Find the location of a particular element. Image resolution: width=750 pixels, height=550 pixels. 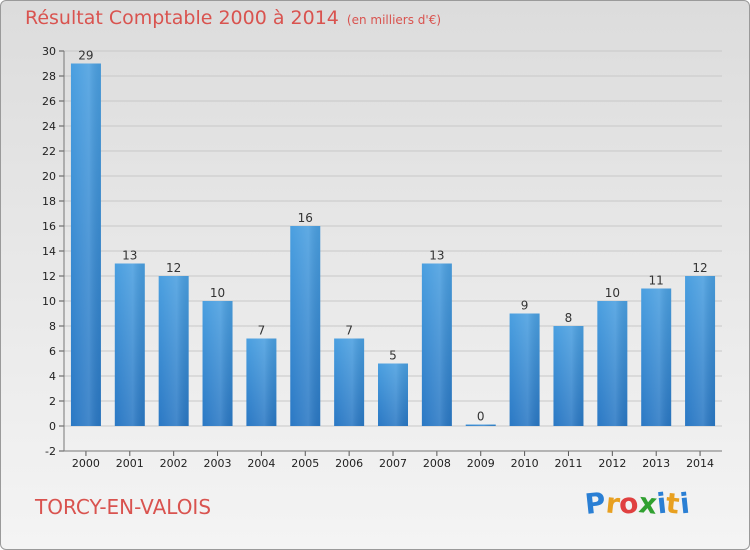

bar-2002: 12 is located at coordinates (173, 343).